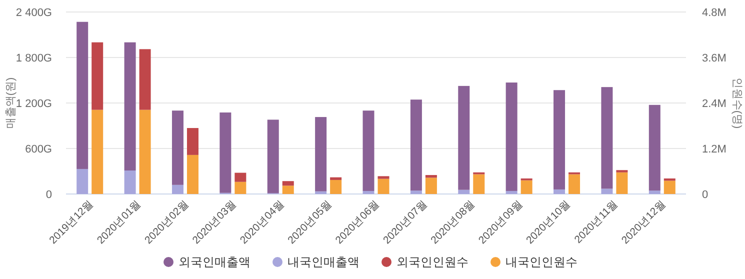  Describe the element at coordinates (34, 104) in the screenshot. I see `y-tick-label: 1 200G` at that location.